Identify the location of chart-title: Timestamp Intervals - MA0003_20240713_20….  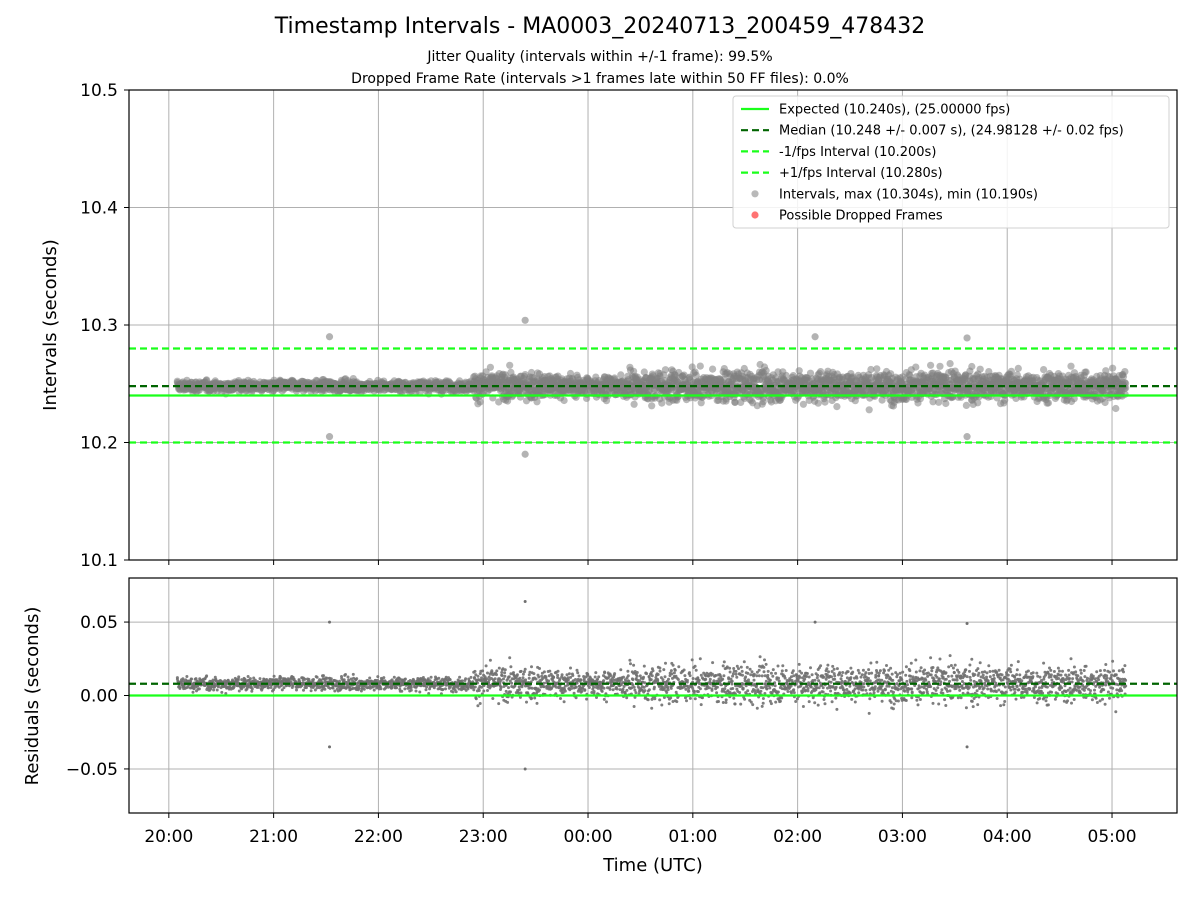
(600, 26).